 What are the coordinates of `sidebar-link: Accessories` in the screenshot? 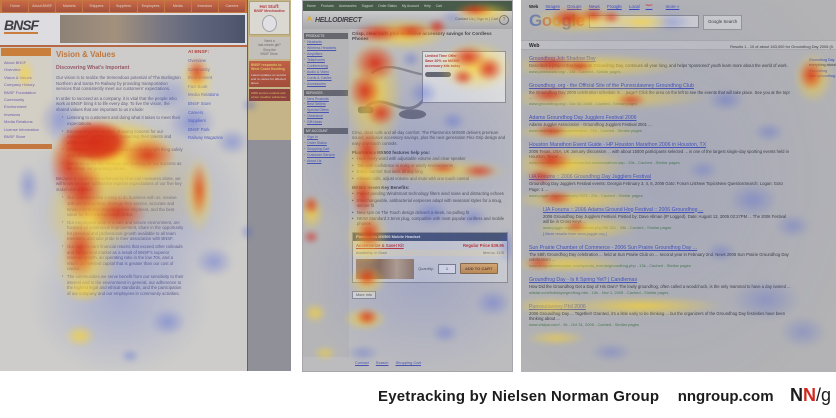 It's located at (326, 85).